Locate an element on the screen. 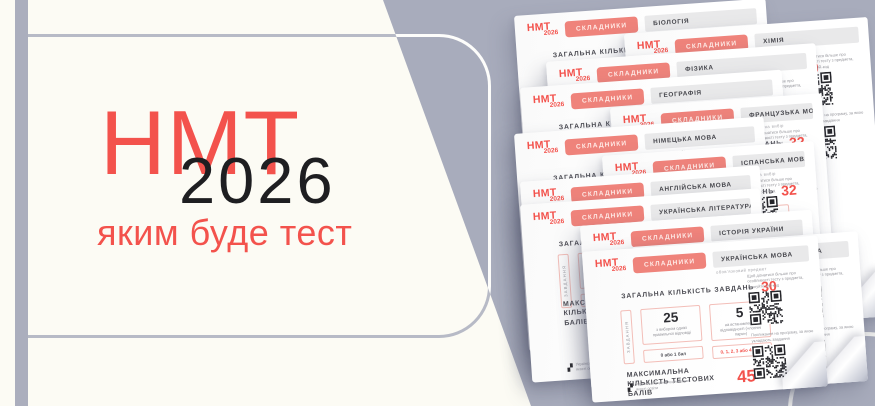 The height and width of the screenshot is (406, 875). tasks-vertical-label: ЗАВДАННЯ is located at coordinates (627, 337).